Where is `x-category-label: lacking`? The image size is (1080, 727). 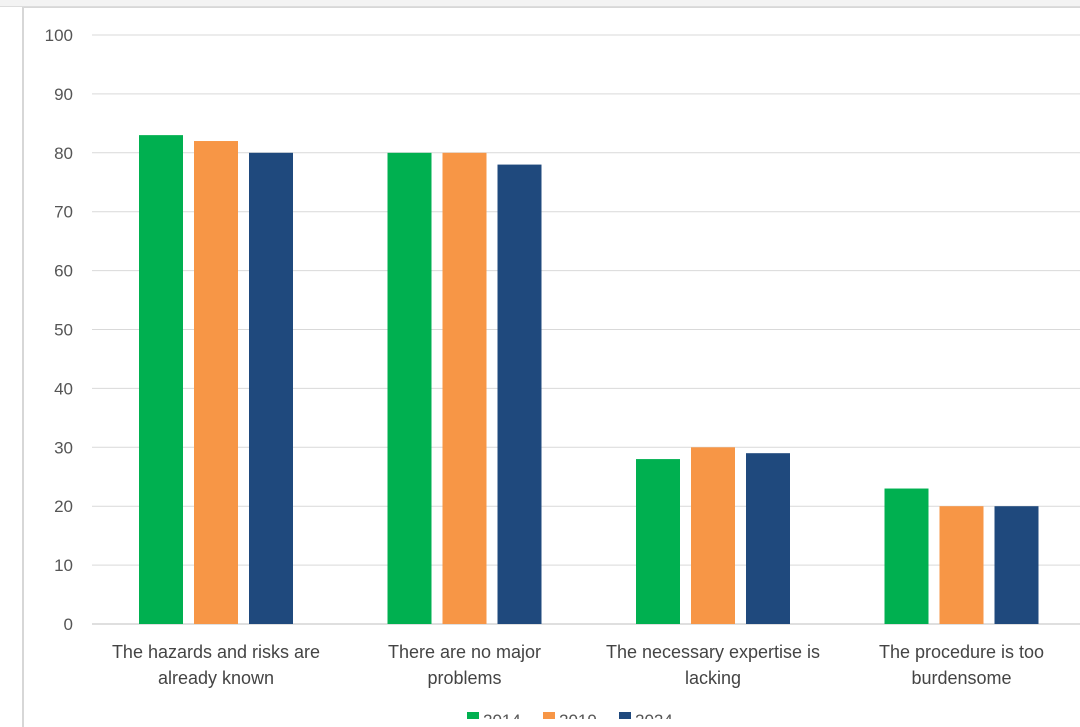 x-category-label: lacking is located at coordinates (713, 678).